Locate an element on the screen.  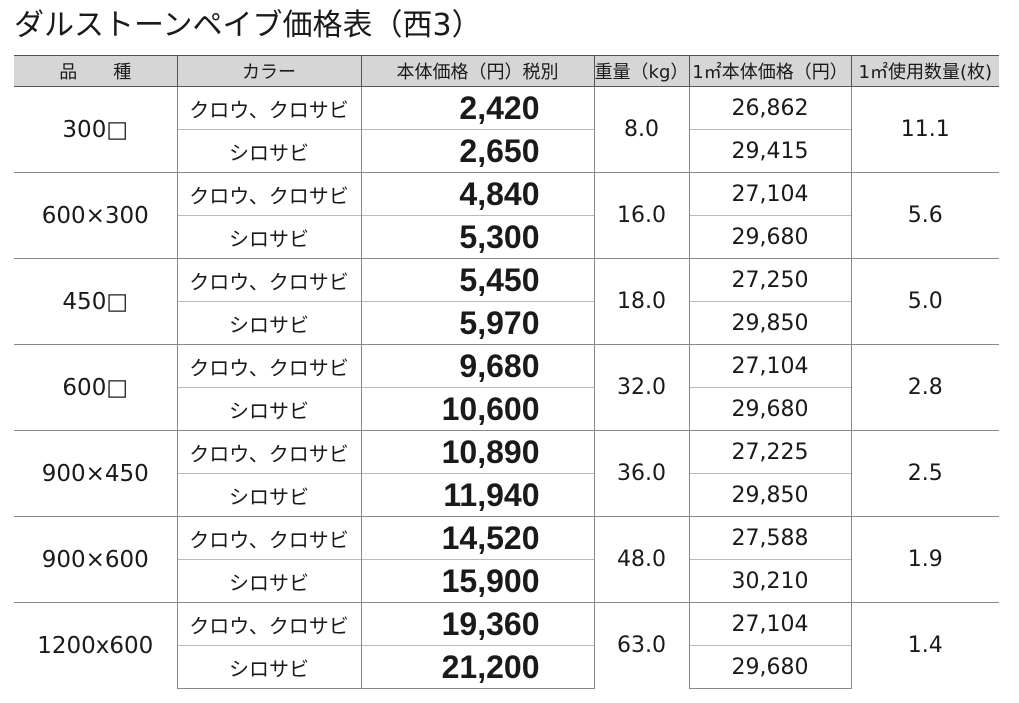
table-row: 600×300 クロウ、クロサビ 4,840 16.0 27,104 5.6 is located at coordinates (506, 215).